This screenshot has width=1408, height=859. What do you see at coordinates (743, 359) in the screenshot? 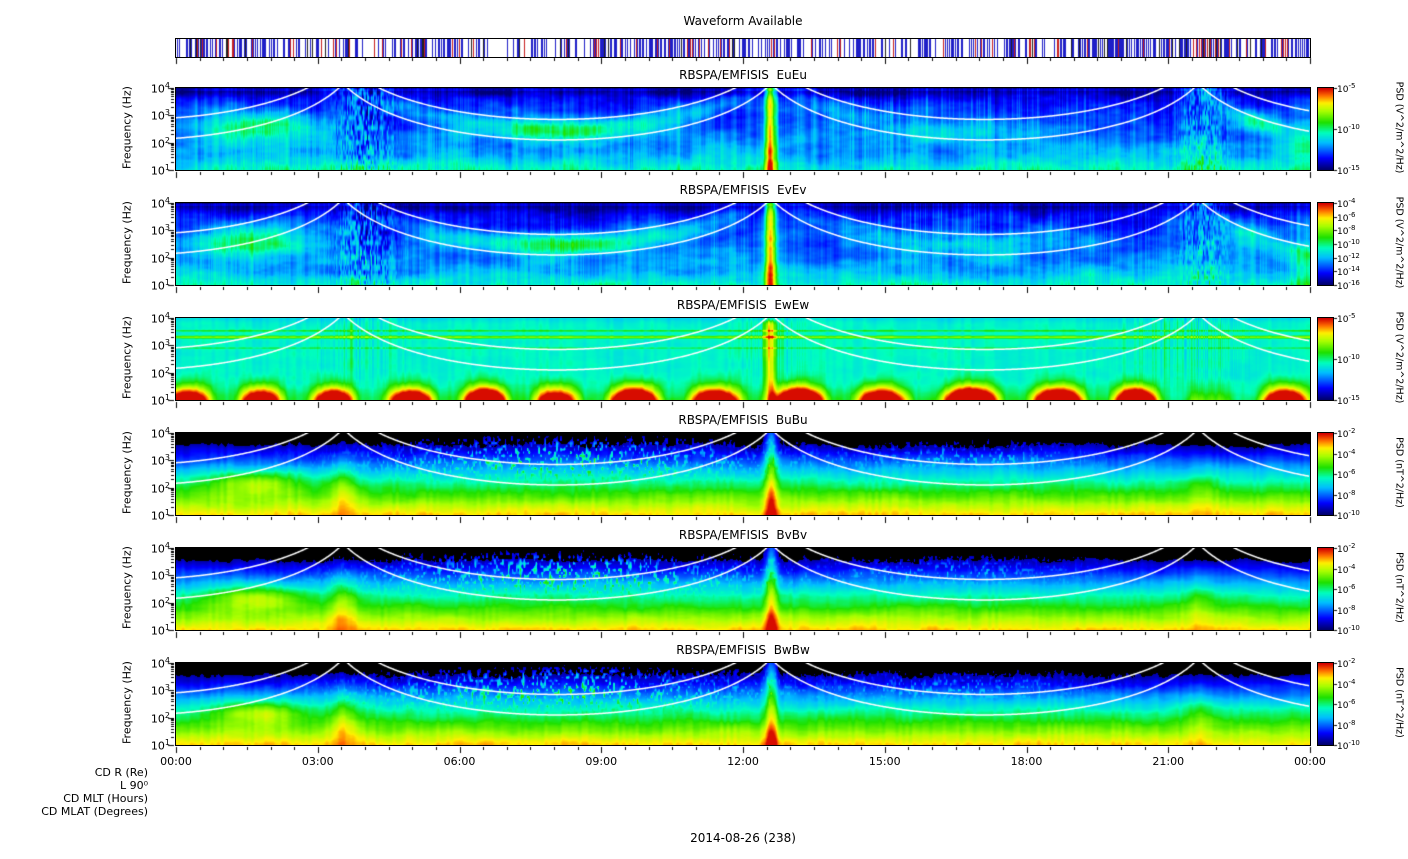
I see `spectrogram-ewew` at bounding box center [743, 359].